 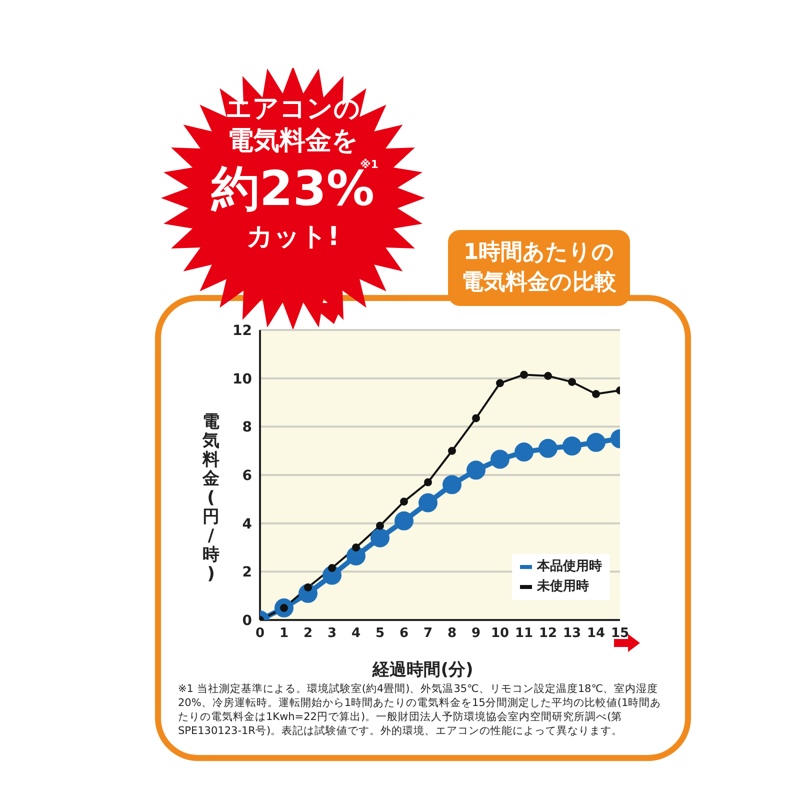 I want to click on y-tick-label: 2, so click(x=247, y=572).